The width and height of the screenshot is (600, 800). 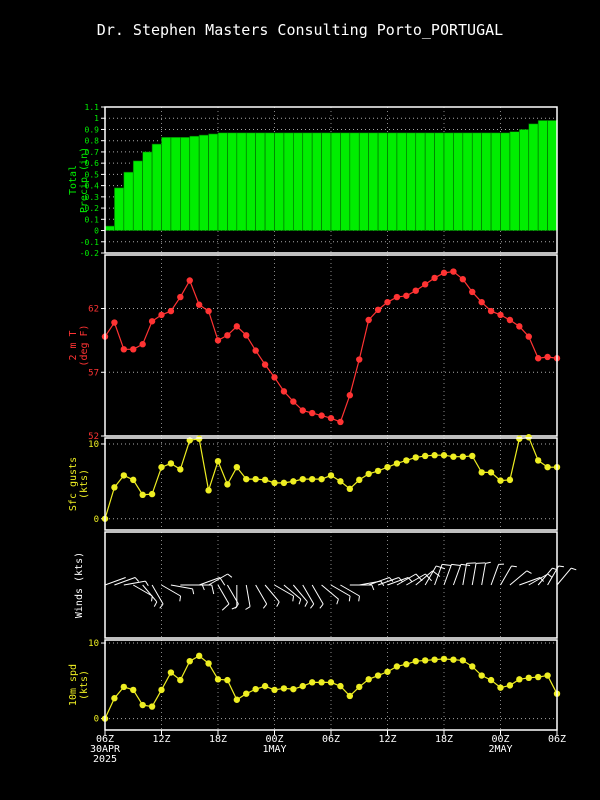 What do you see at coordinates (93, 437) in the screenshot?
I see `y-tick-label: 52` at bounding box center [93, 437].